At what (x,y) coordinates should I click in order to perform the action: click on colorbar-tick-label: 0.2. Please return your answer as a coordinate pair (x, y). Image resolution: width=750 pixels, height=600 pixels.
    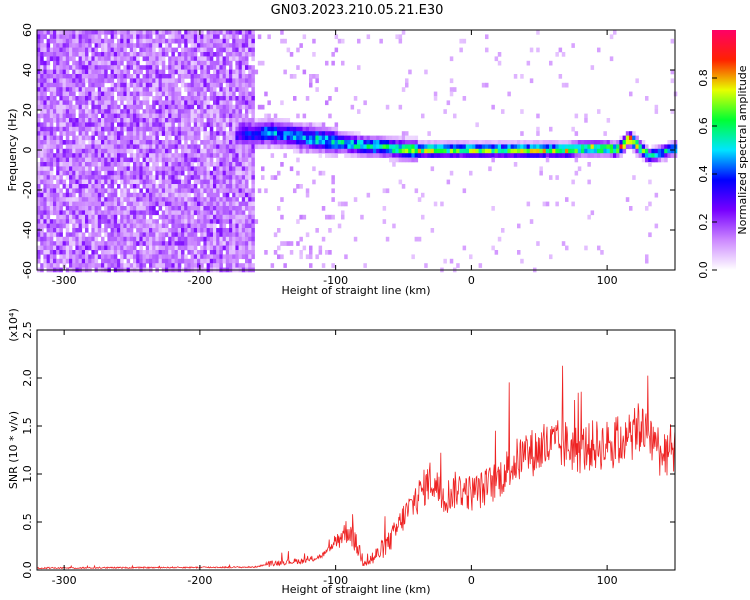
    Looking at the image, I should click on (703, 222).